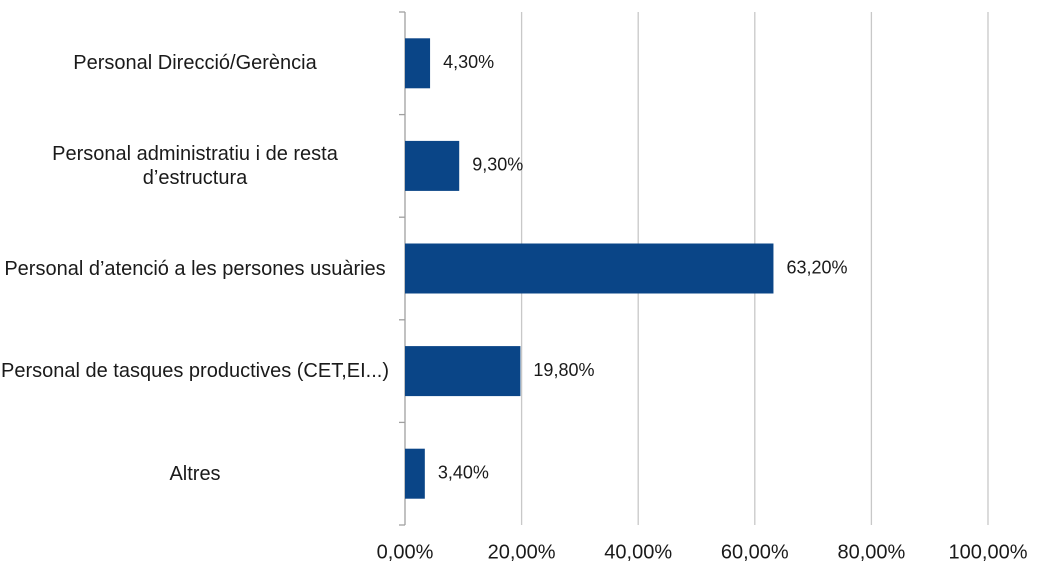 This screenshot has width=1042, height=567. I want to click on y-tick-label: Altres, so click(195, 473).